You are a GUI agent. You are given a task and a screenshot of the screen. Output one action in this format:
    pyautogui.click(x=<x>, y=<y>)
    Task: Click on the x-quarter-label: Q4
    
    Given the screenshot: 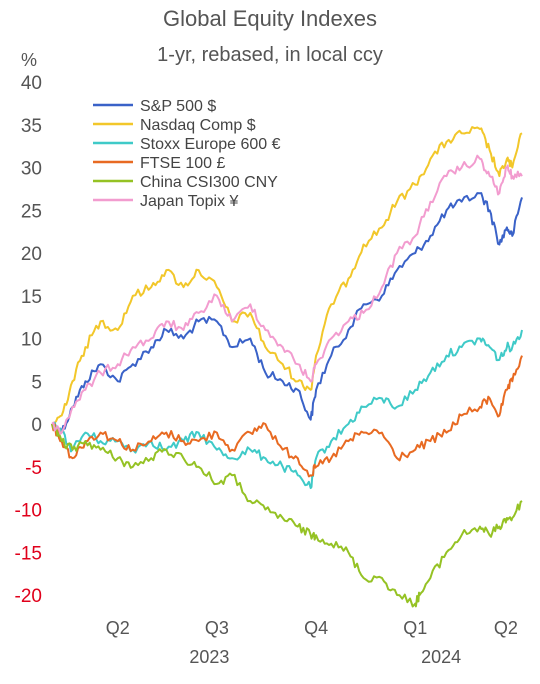 What is the action you would take?
    pyautogui.click(x=316, y=628)
    